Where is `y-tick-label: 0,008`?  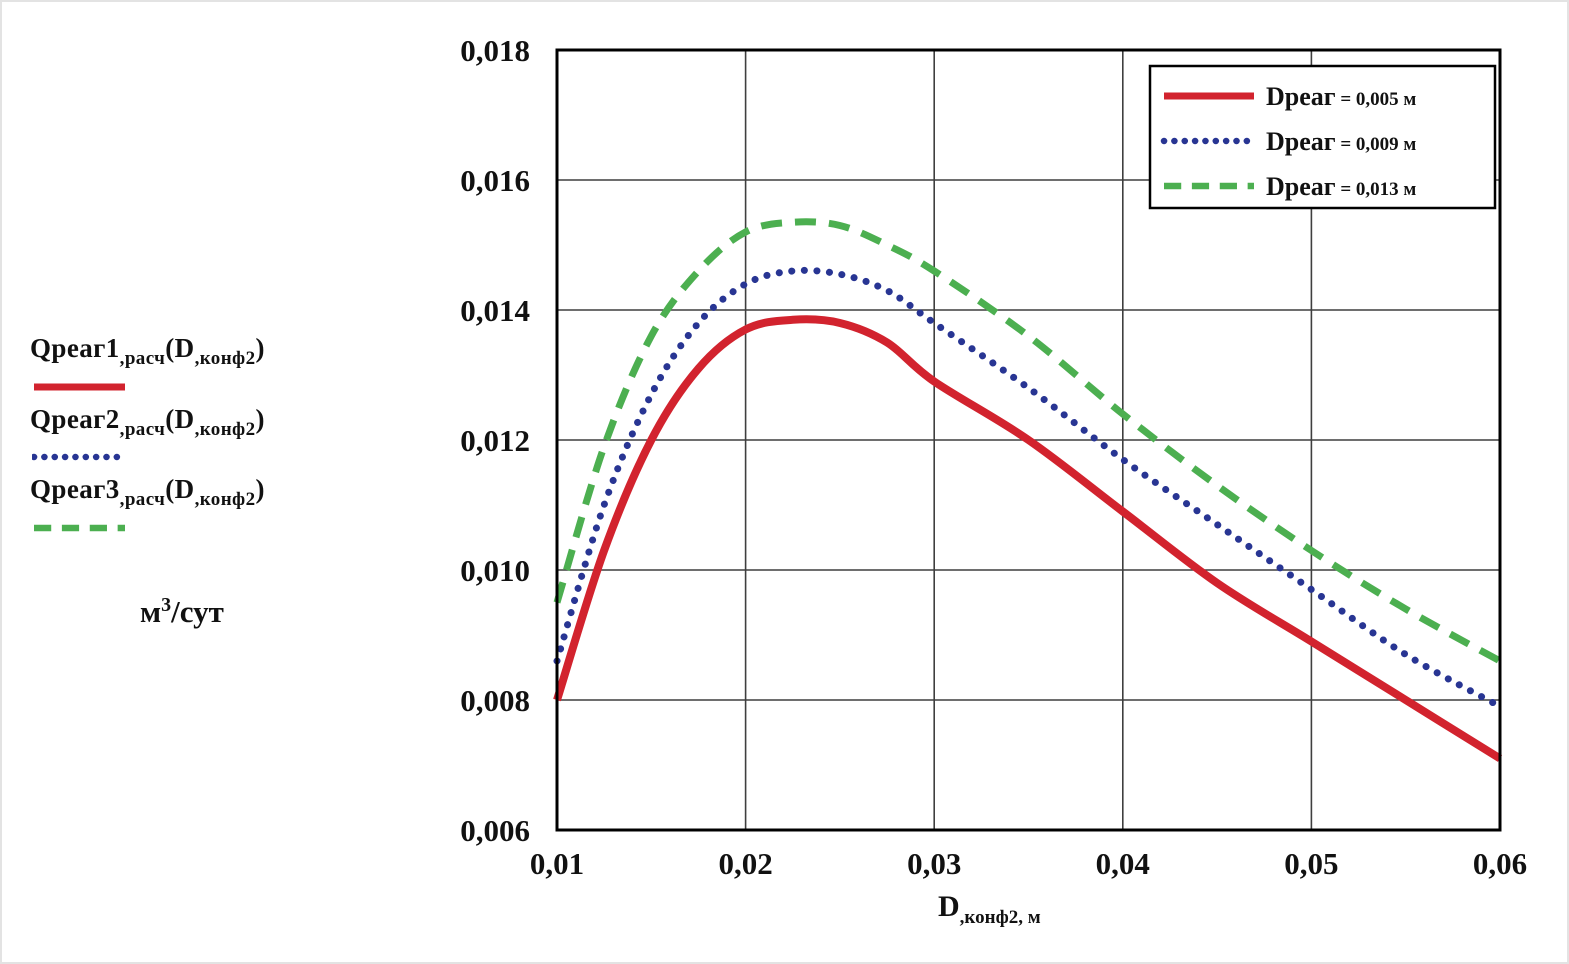
y-tick-label: 0,008 is located at coordinates (495, 700).